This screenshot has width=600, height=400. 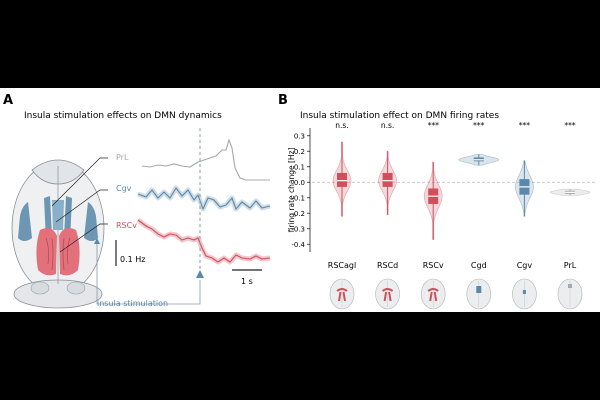 I want to click on category-label-RSCv: RSCv, so click(x=433, y=265).